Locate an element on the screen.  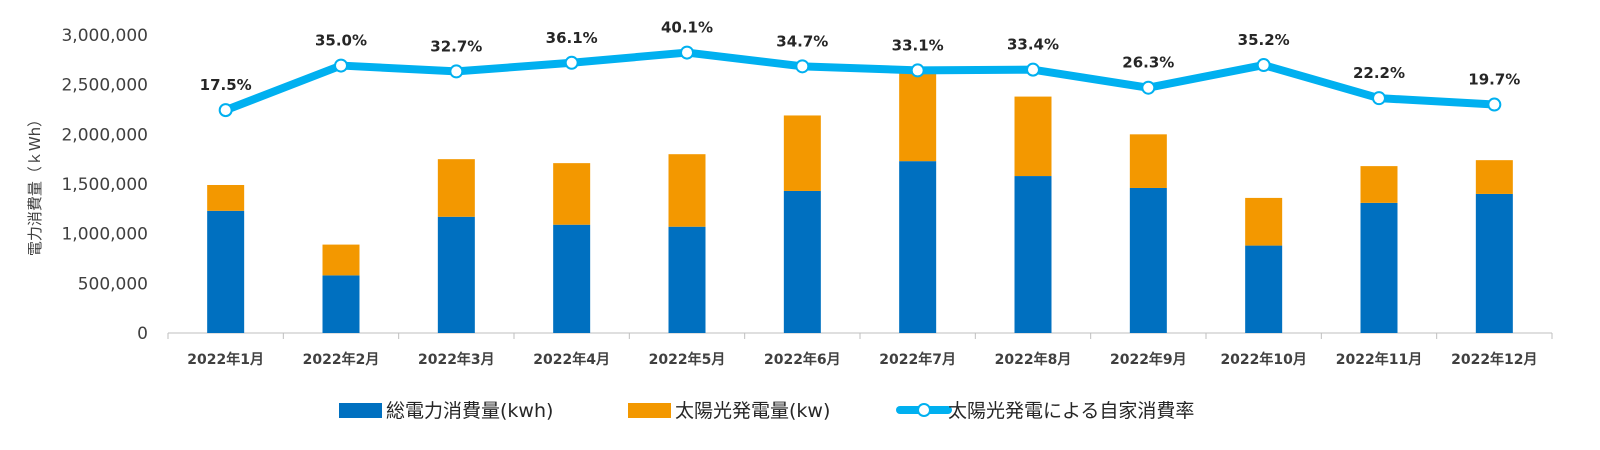
y-axis-title: 電力消費量（ｋWh） is located at coordinates (35, 184).